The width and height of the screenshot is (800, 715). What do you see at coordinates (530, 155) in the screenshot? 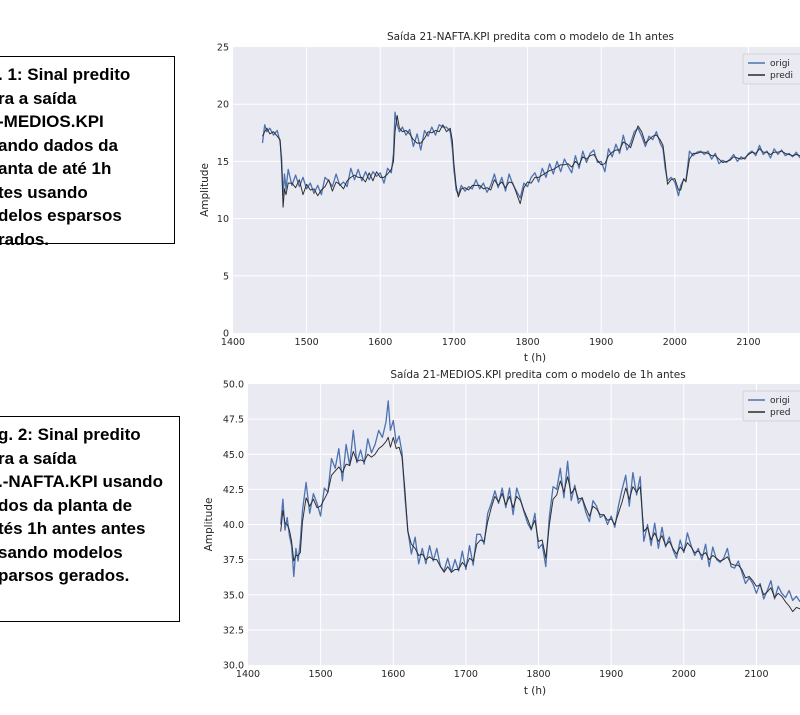
I see `series-line-original` at bounding box center [530, 155].